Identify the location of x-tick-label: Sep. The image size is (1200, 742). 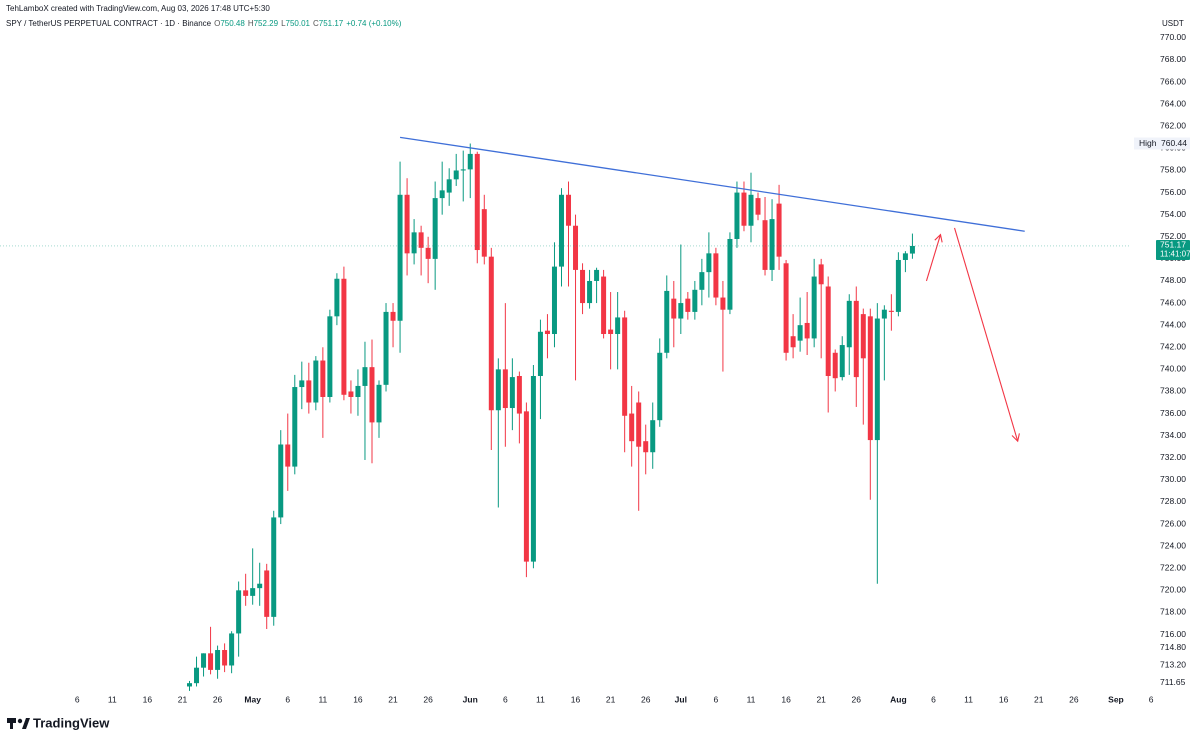
(1116, 699).